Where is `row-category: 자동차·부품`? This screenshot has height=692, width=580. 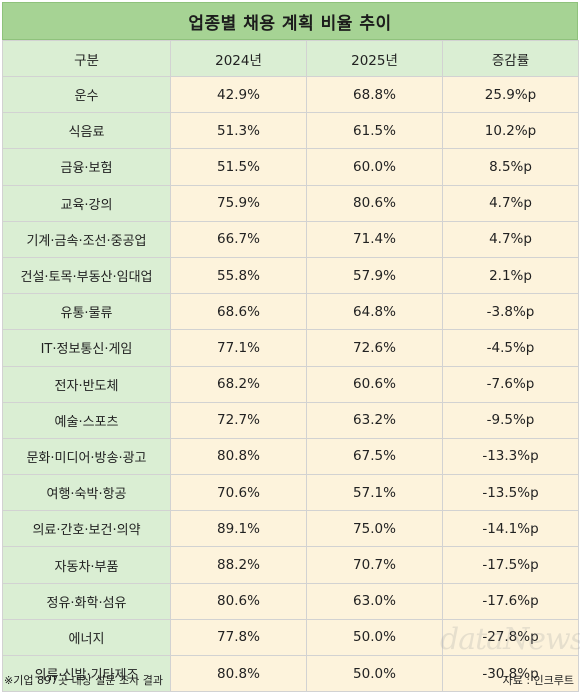 row-category: 자동차·부품 is located at coordinates (86, 565).